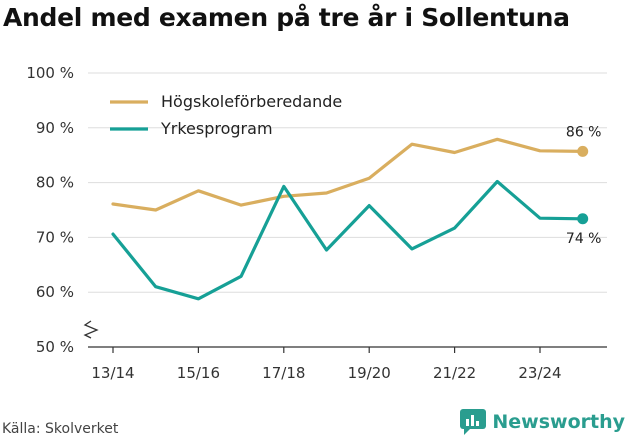 The width and height of the screenshot is (631, 439). I want to click on x-tick-label: 15/16, so click(198, 373).